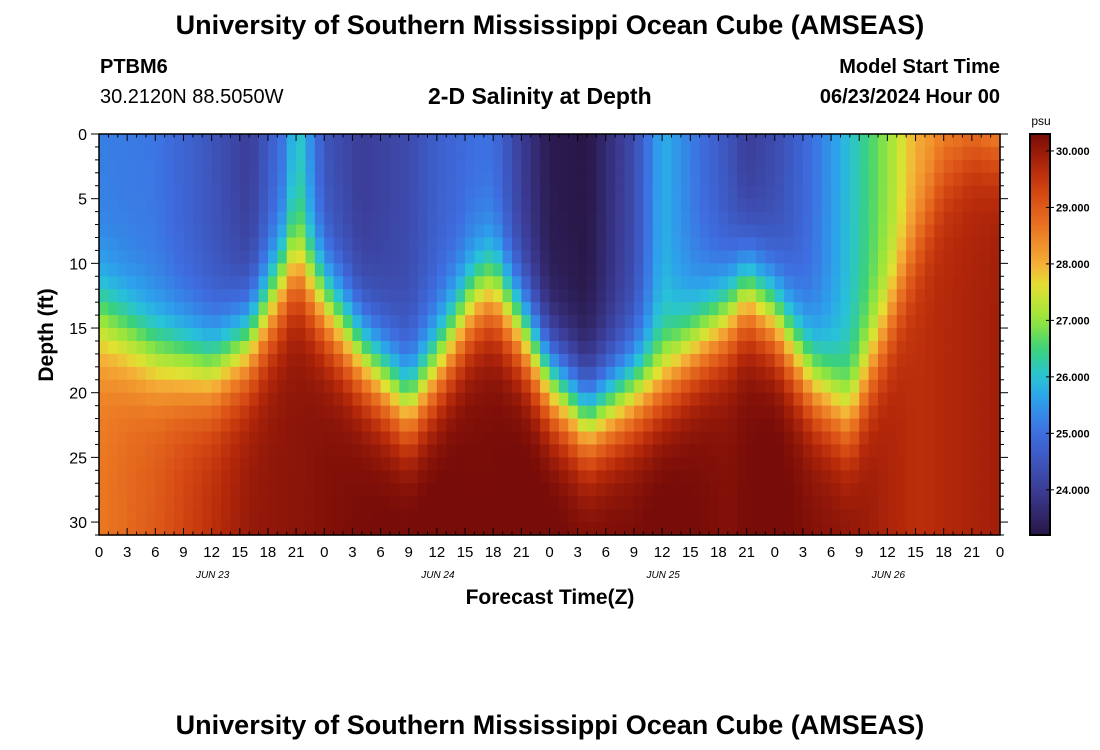 The height and width of the screenshot is (750, 1100). What do you see at coordinates (1073, 321) in the screenshot?
I see `colorbar-tick-label: 27.000` at bounding box center [1073, 321].